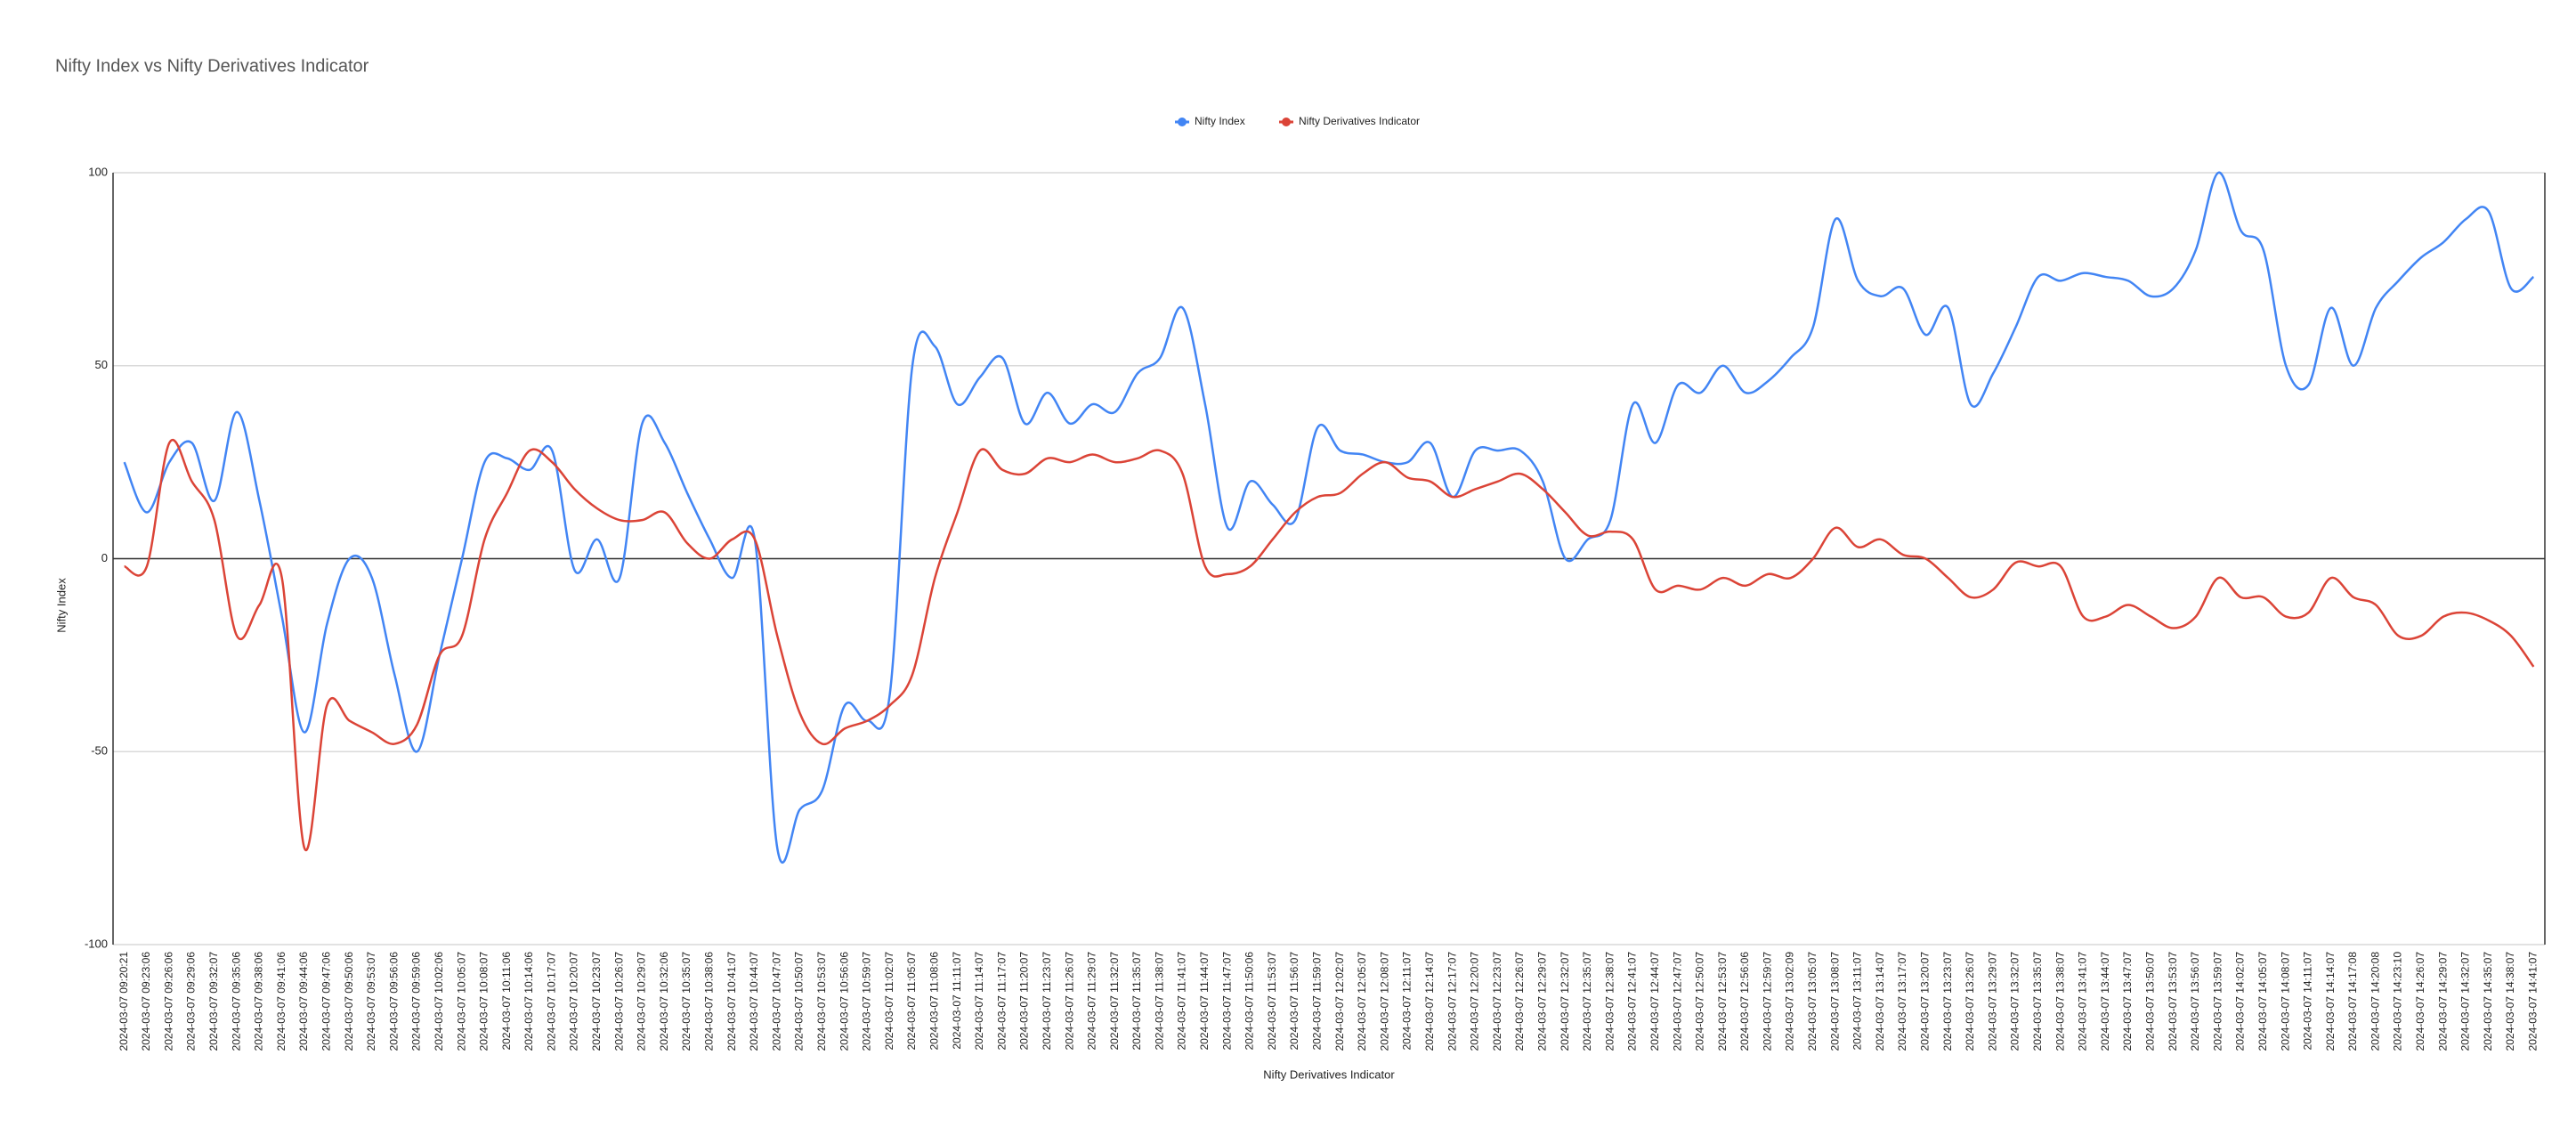 Image resolution: width=2576 pixels, height=1128 pixels. What do you see at coordinates (326, 1001) in the screenshot?
I see `x-tick-label: 2024-03-07 09:47:06` at bounding box center [326, 1001].